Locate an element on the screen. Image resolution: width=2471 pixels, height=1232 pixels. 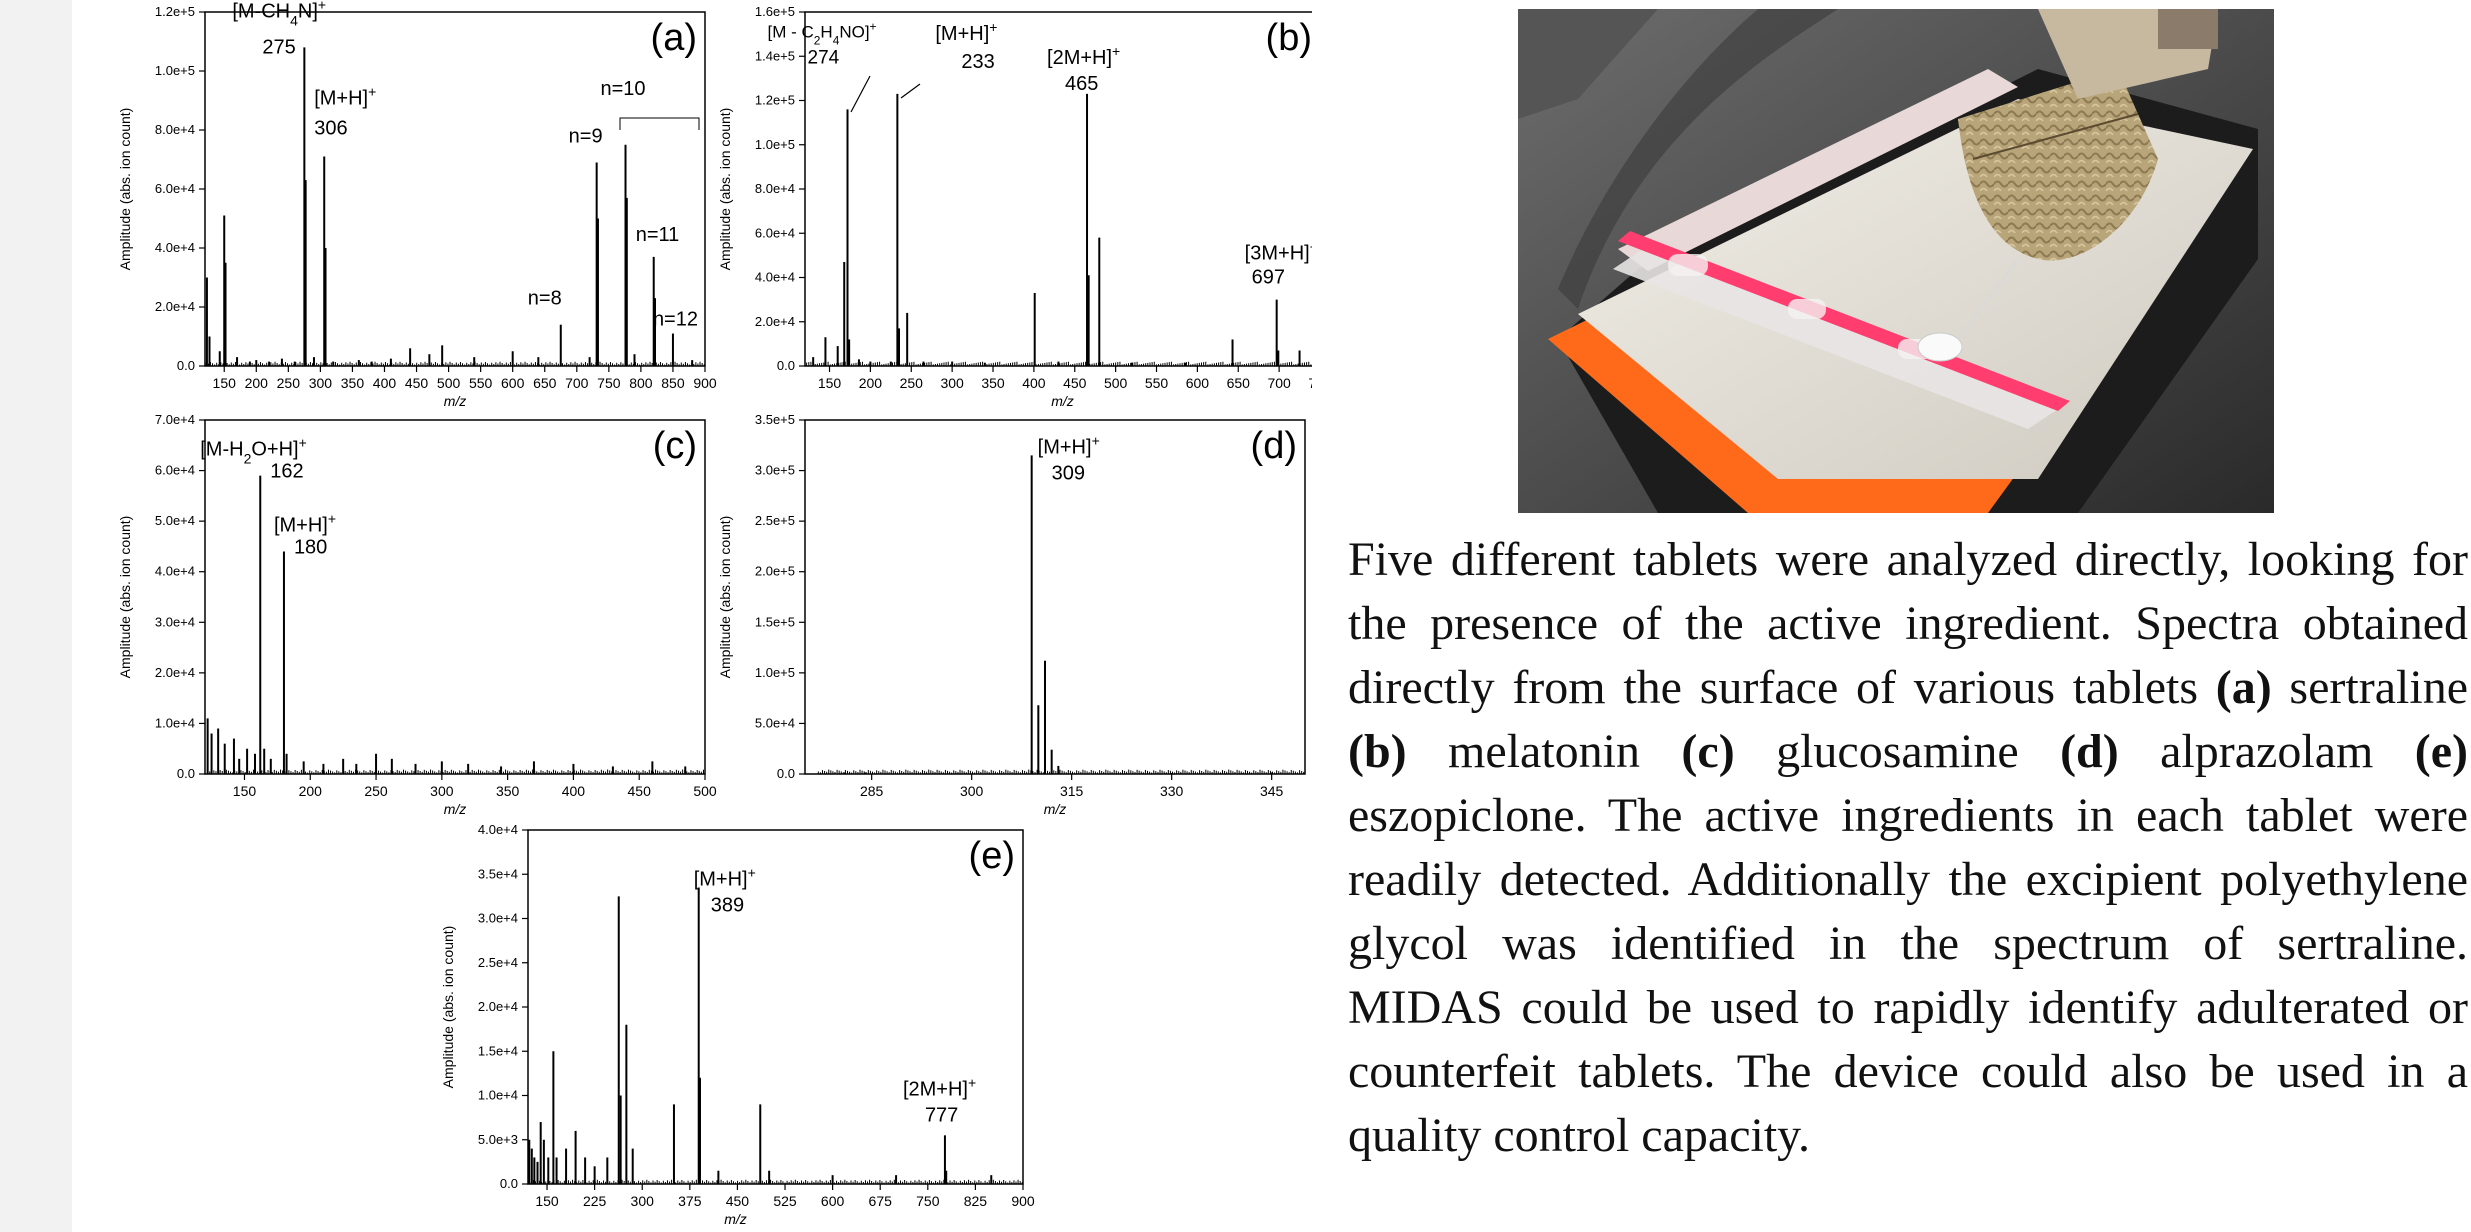
panel-e-x-tick-label: 750 is located at coordinates (928, 1201).